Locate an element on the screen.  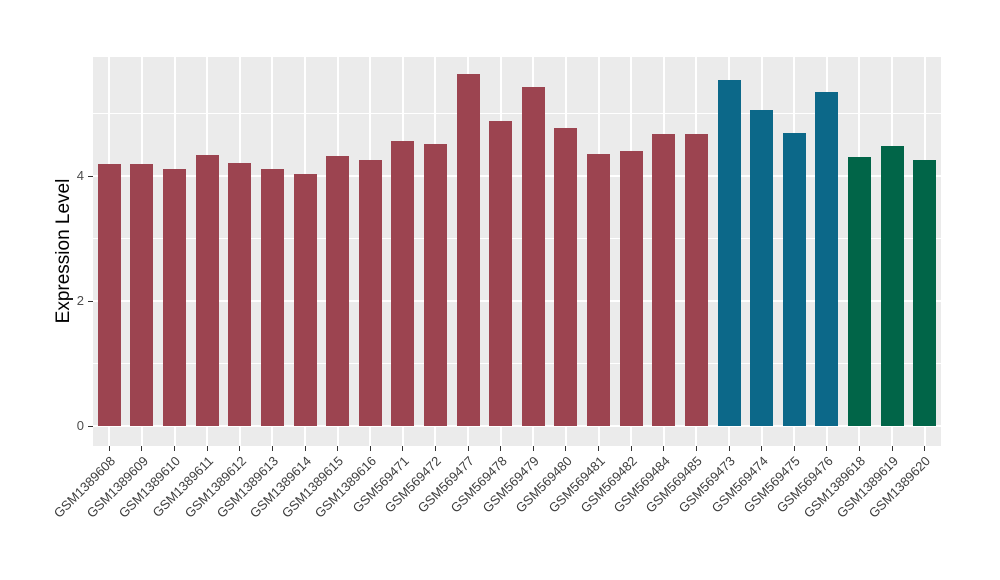
bar-GSM1389615 is located at coordinates (338, 291).